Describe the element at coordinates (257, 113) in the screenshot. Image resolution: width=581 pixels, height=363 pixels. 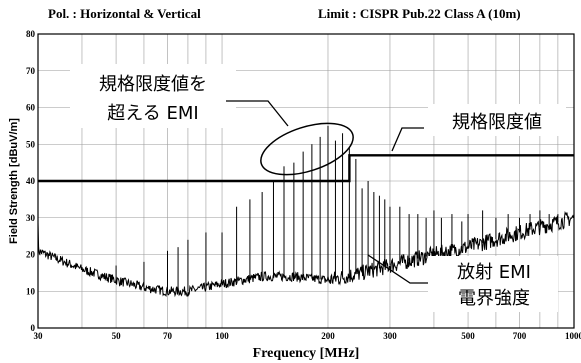
I see `exceeding-emi-leader` at that location.